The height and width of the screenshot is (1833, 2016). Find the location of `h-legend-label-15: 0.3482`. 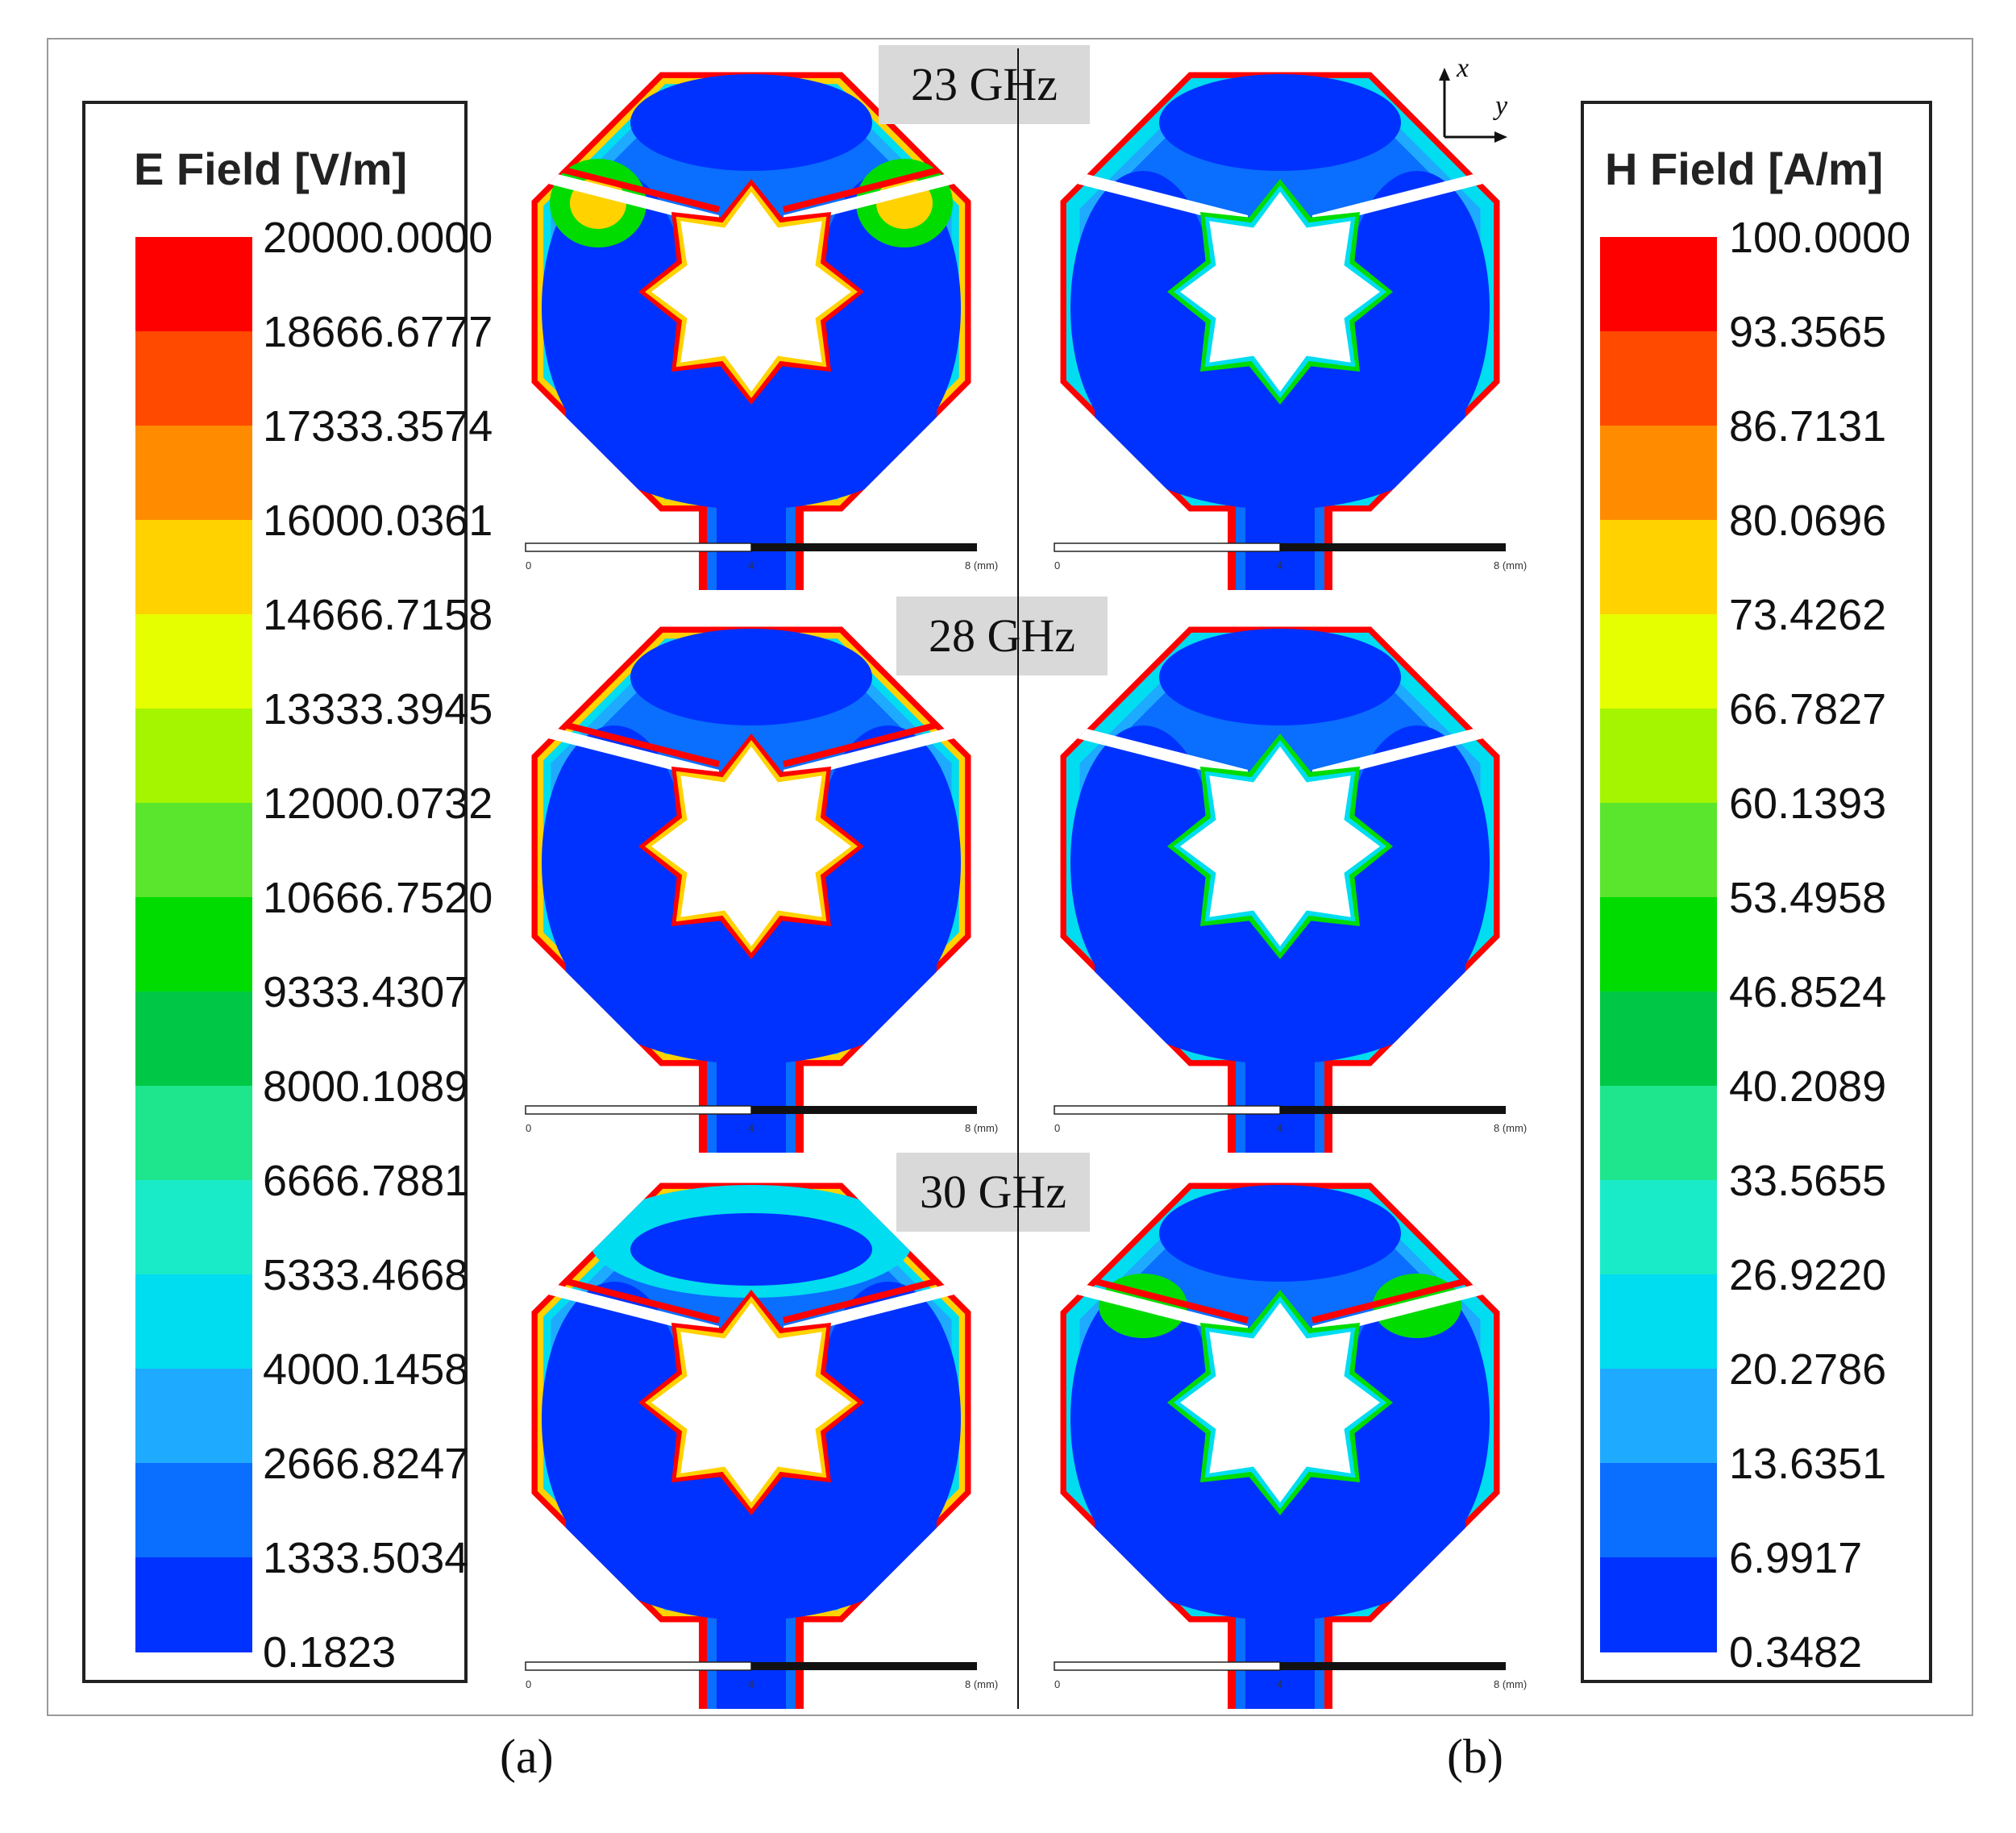

h-legend-label-15: 0.3482 is located at coordinates (1796, 1652).